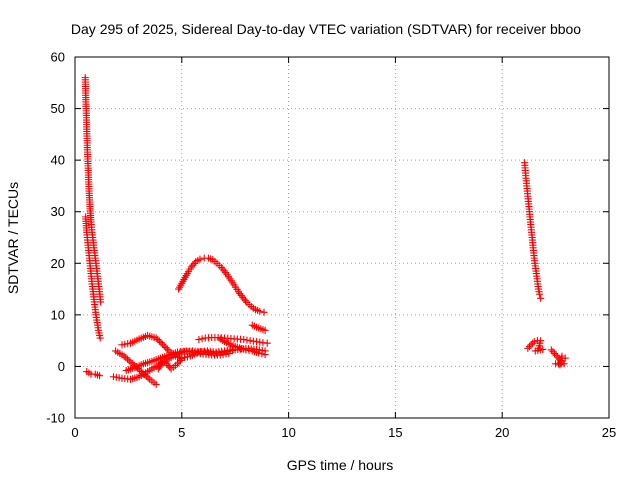 The image size is (640, 480). I want to click on y-tick-label: 50, so click(58, 108).